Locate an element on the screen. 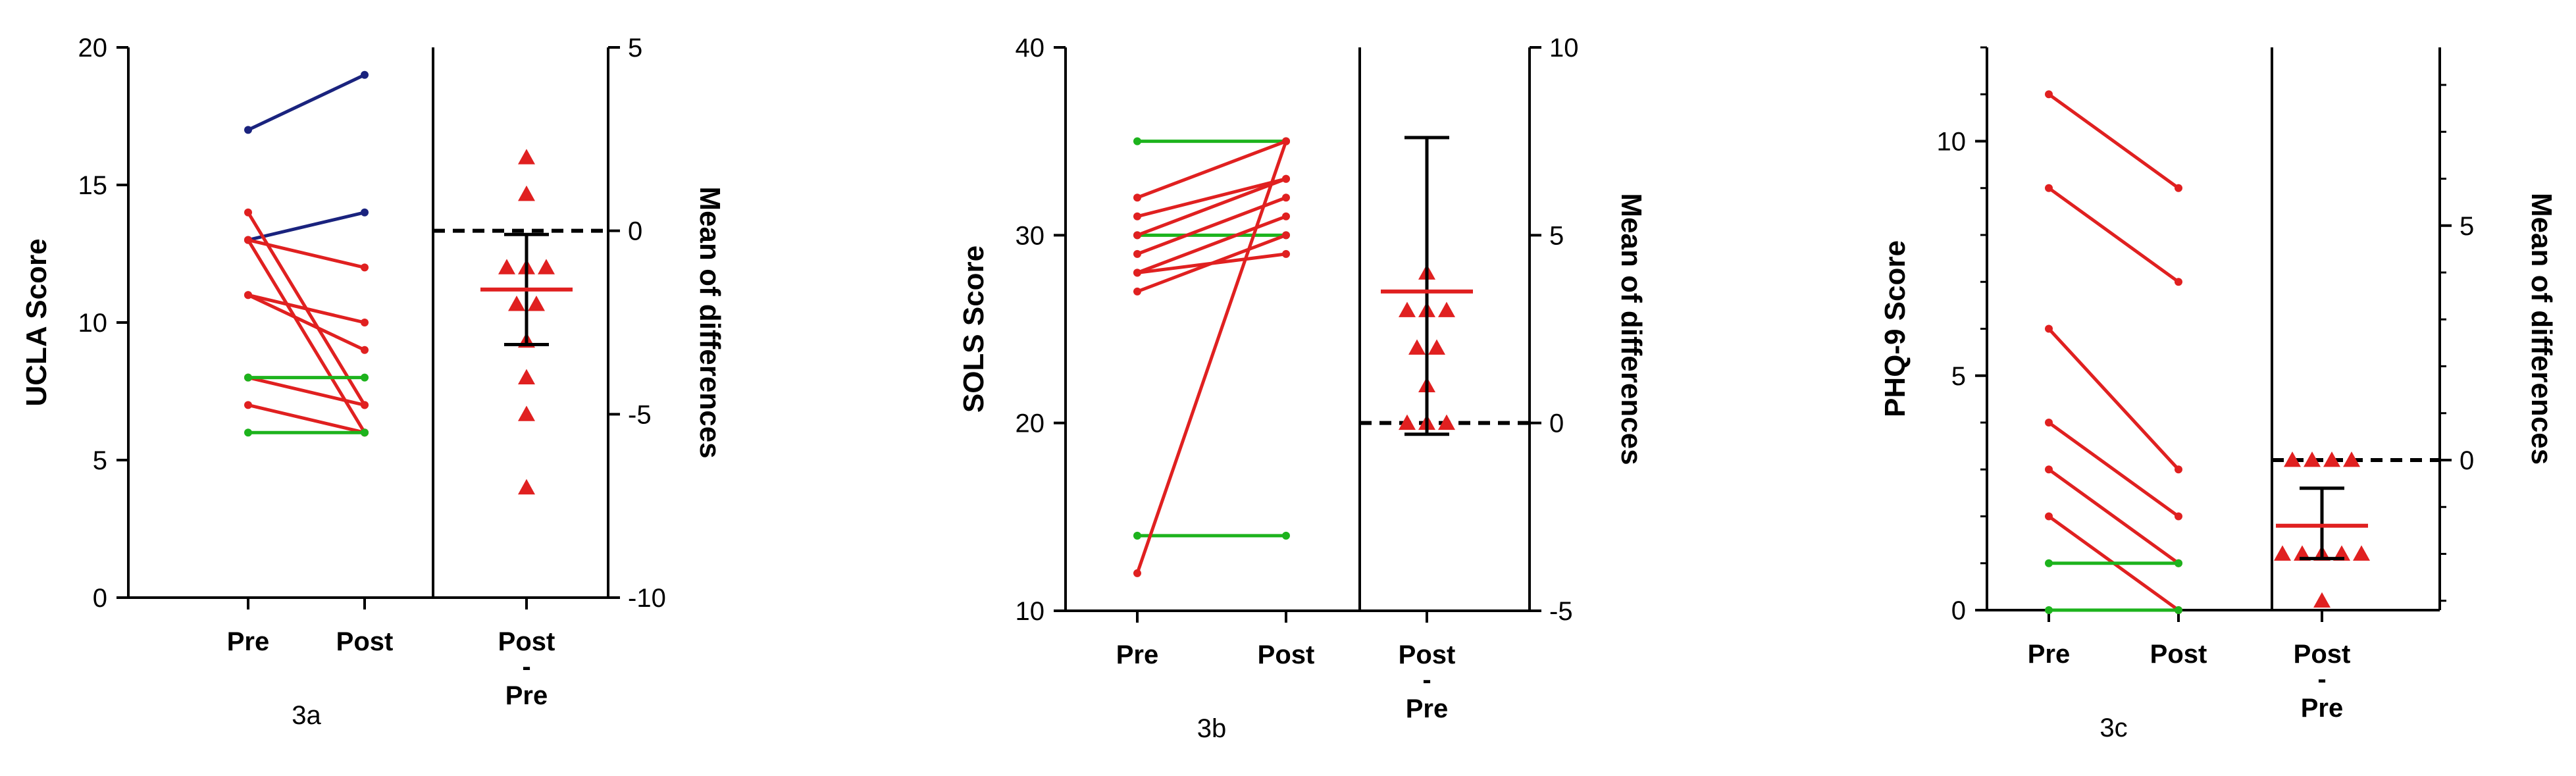 This screenshot has width=2576, height=776. left-y-axis-title: SOLS Score is located at coordinates (974, 329).